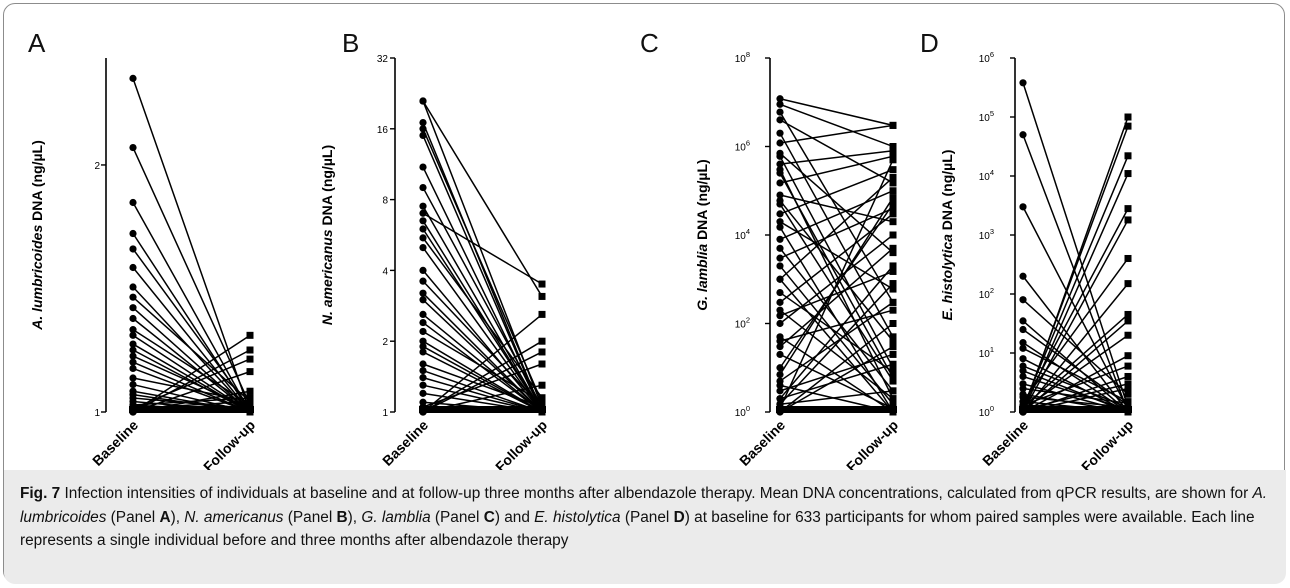  Describe the element at coordinates (327, 235) in the screenshot. I see `y-axis-label: N. americanus DNA (ng/µL)` at that location.